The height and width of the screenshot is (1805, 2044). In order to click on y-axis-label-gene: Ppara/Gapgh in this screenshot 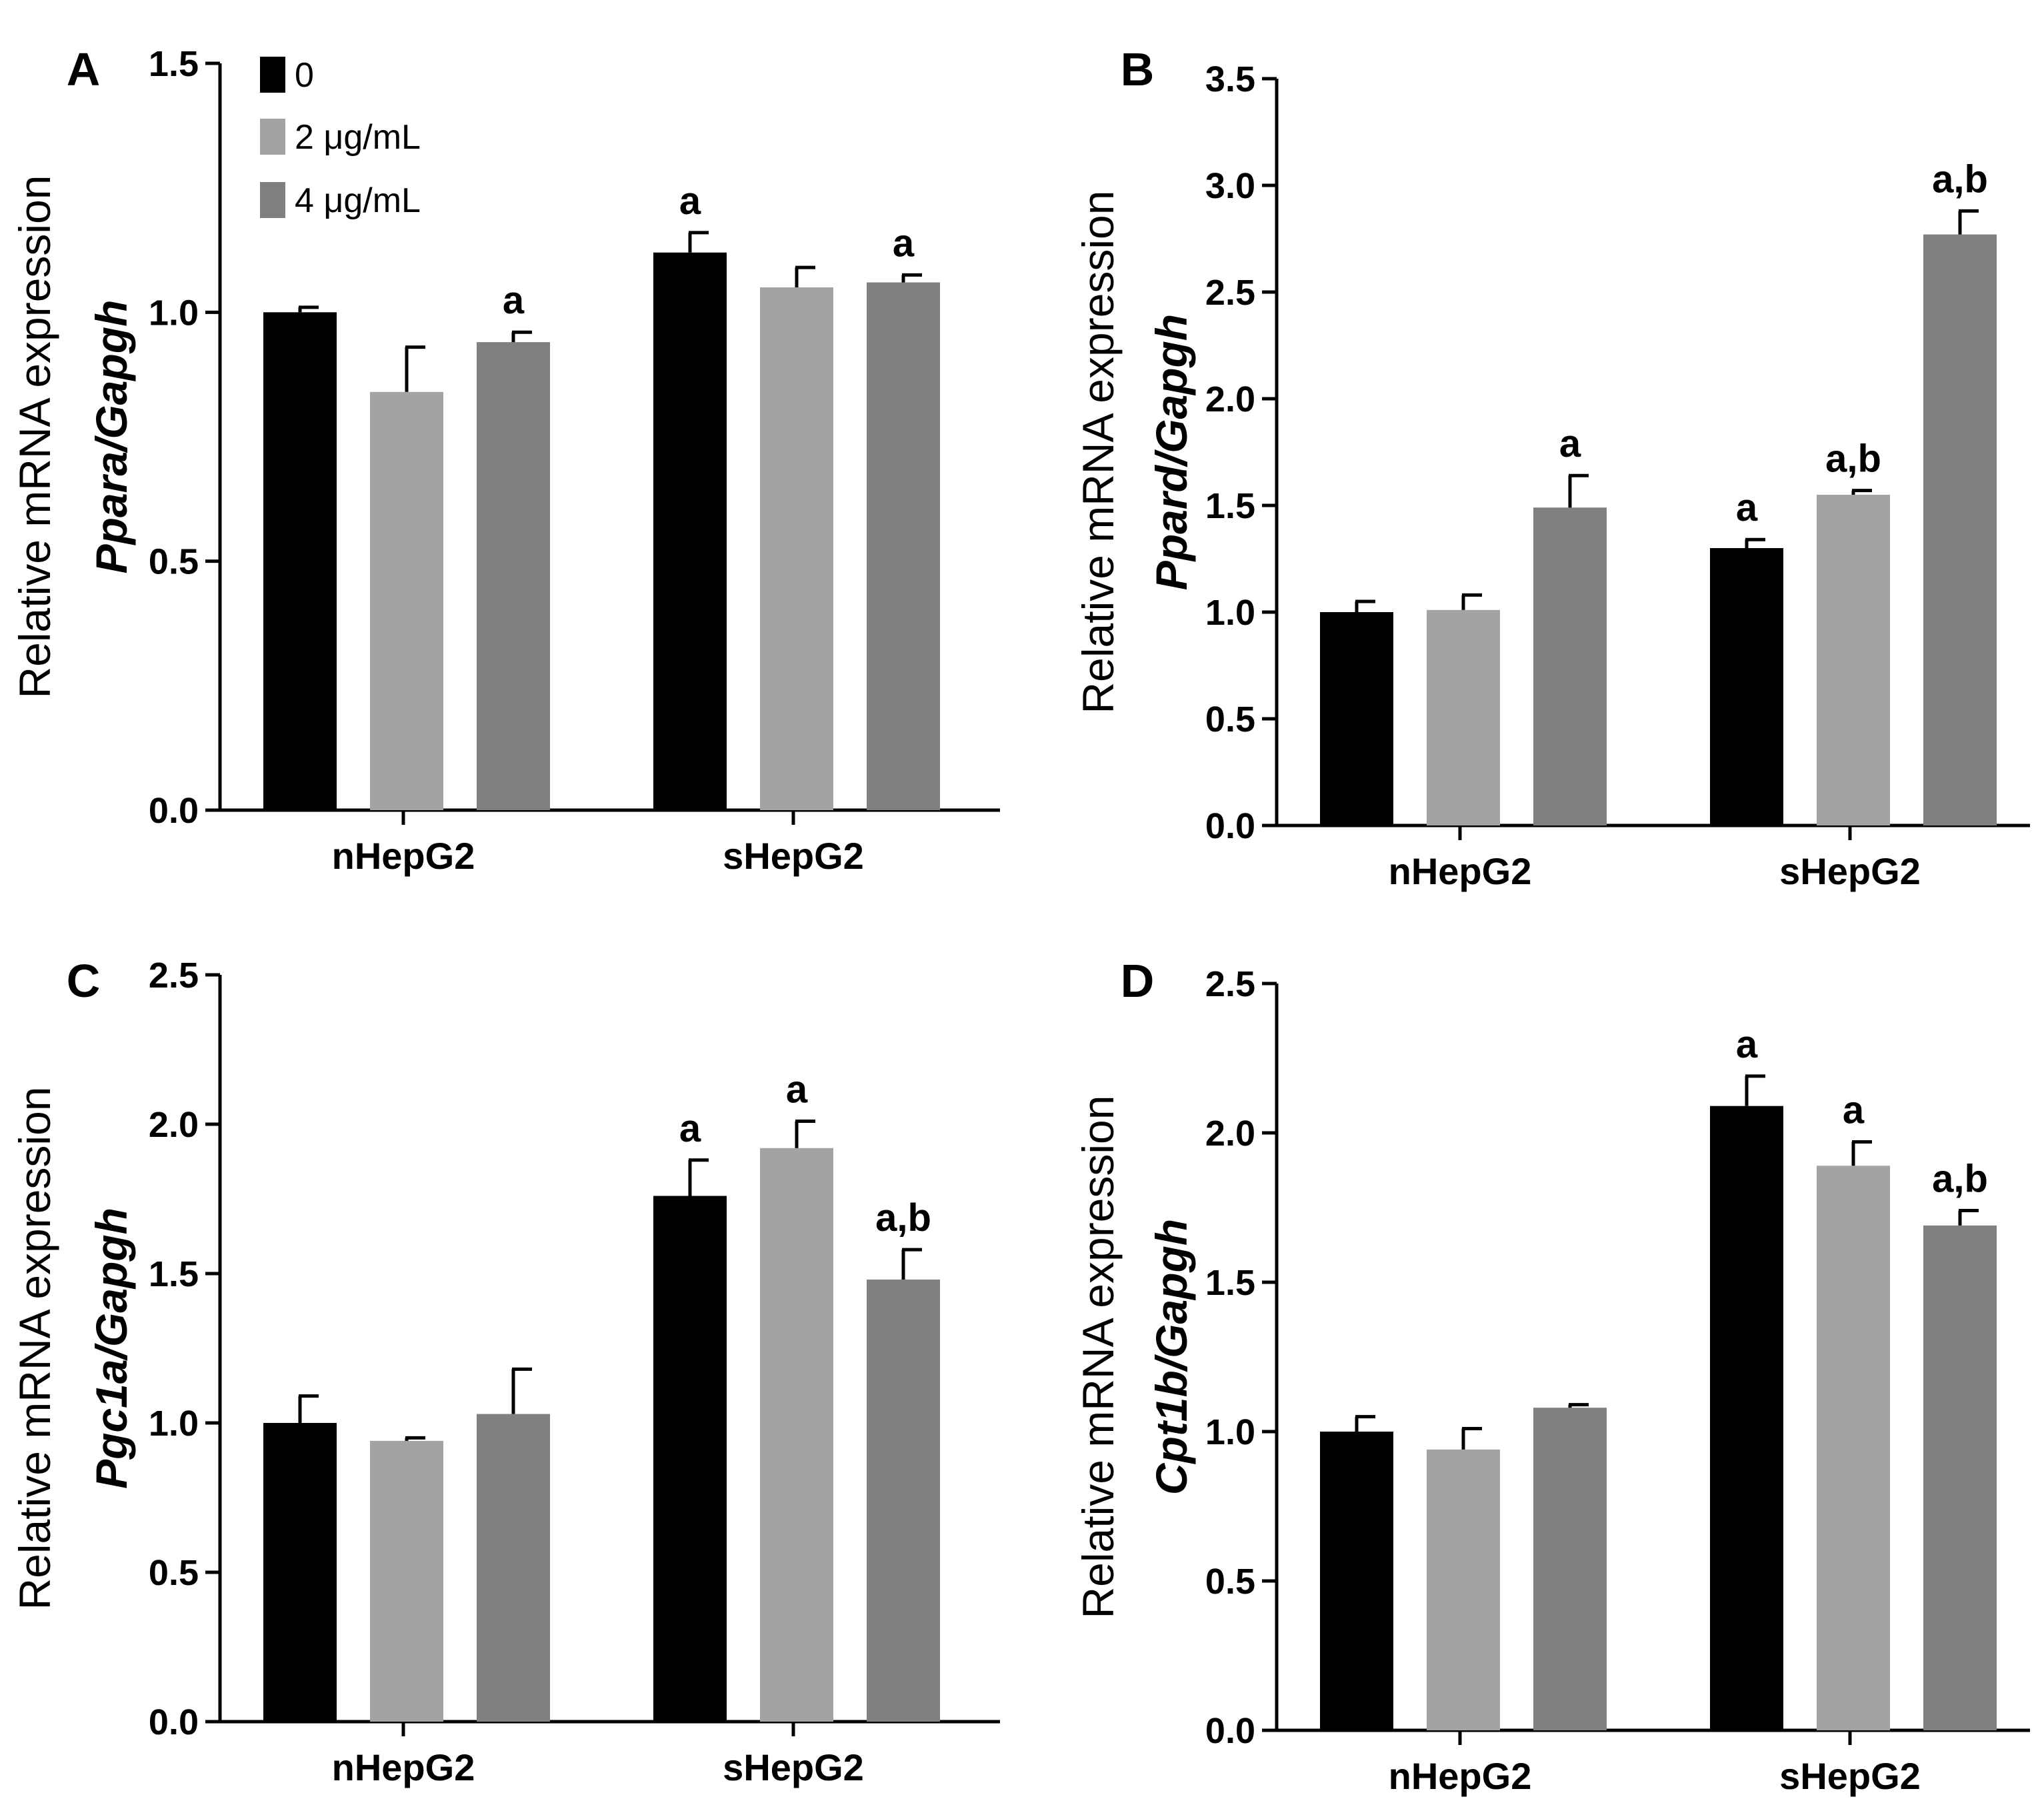, I will do `click(111, 437)`.